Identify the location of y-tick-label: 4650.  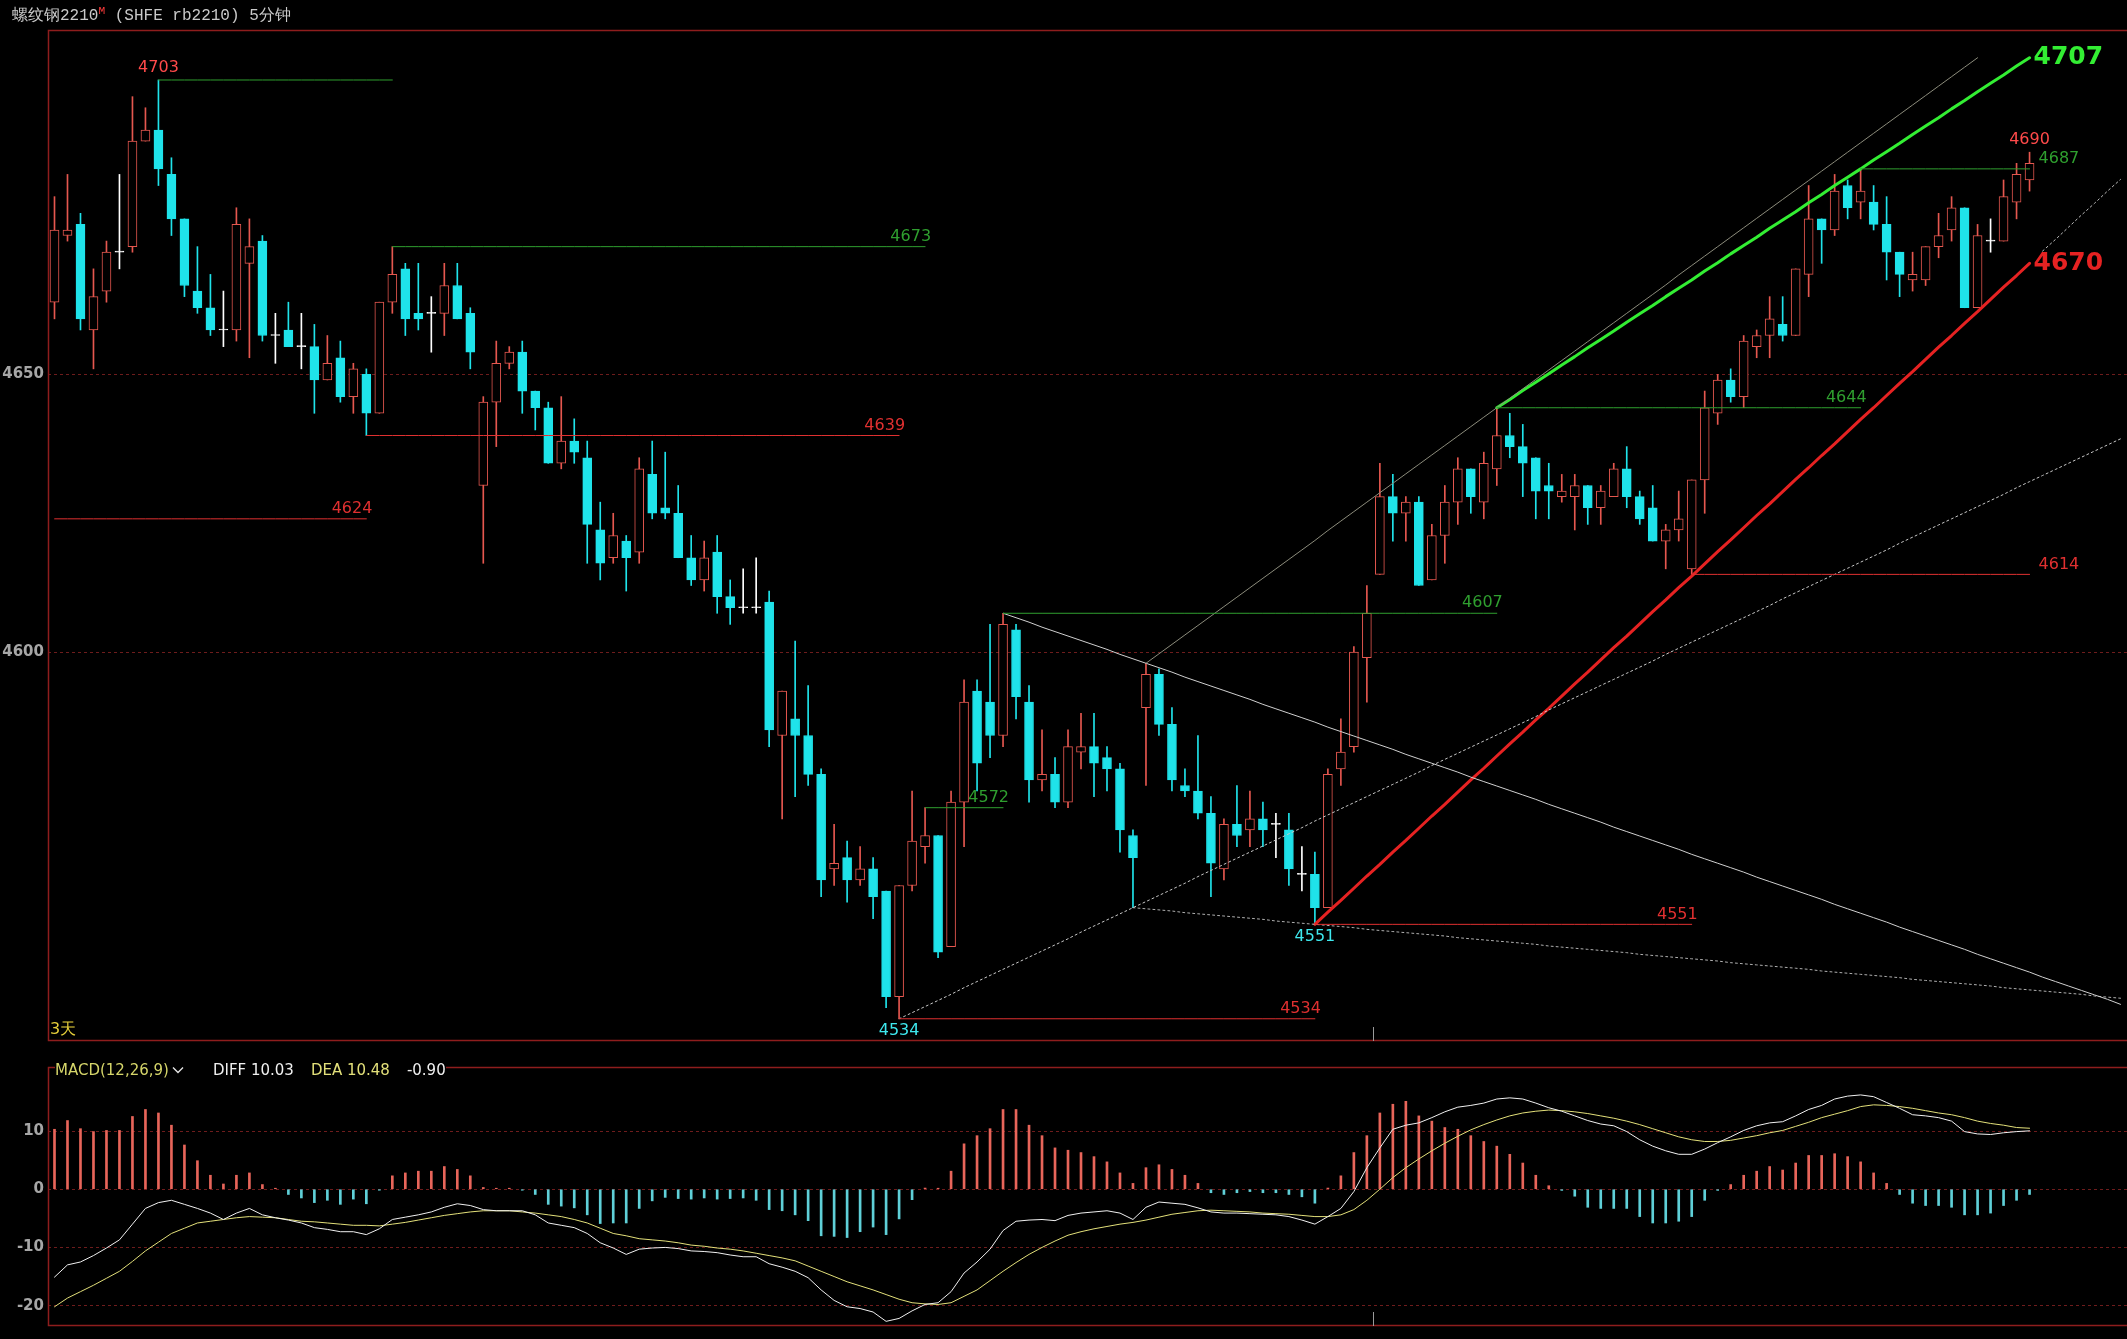
(23, 373).